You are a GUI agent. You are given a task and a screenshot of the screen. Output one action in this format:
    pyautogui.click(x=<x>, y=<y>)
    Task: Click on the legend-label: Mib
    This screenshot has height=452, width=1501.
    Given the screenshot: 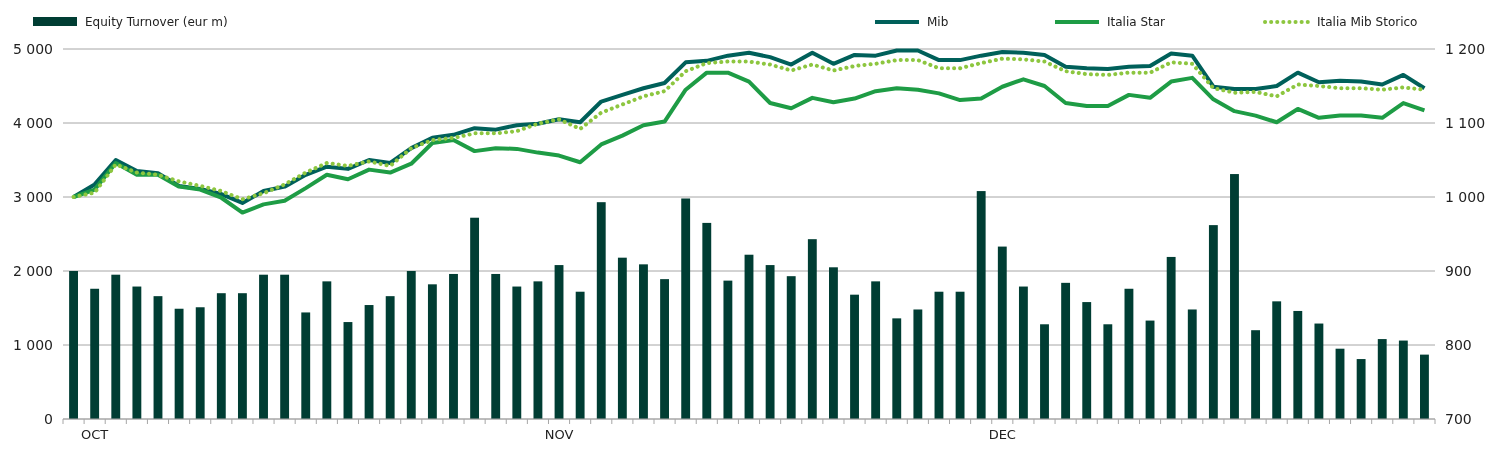 What is the action you would take?
    pyautogui.click(x=938, y=22)
    